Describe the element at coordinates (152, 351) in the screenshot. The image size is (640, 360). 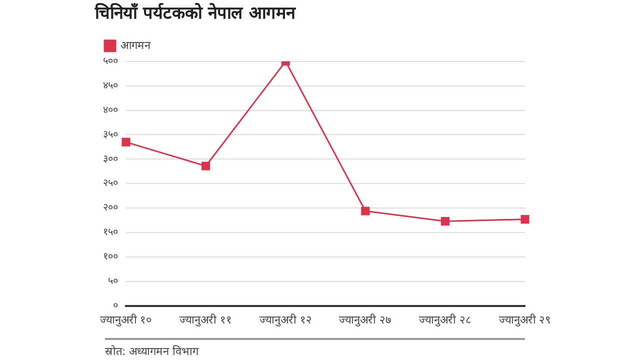
I see `text: स्रोत: अध्यागमन विभाग` at that location.